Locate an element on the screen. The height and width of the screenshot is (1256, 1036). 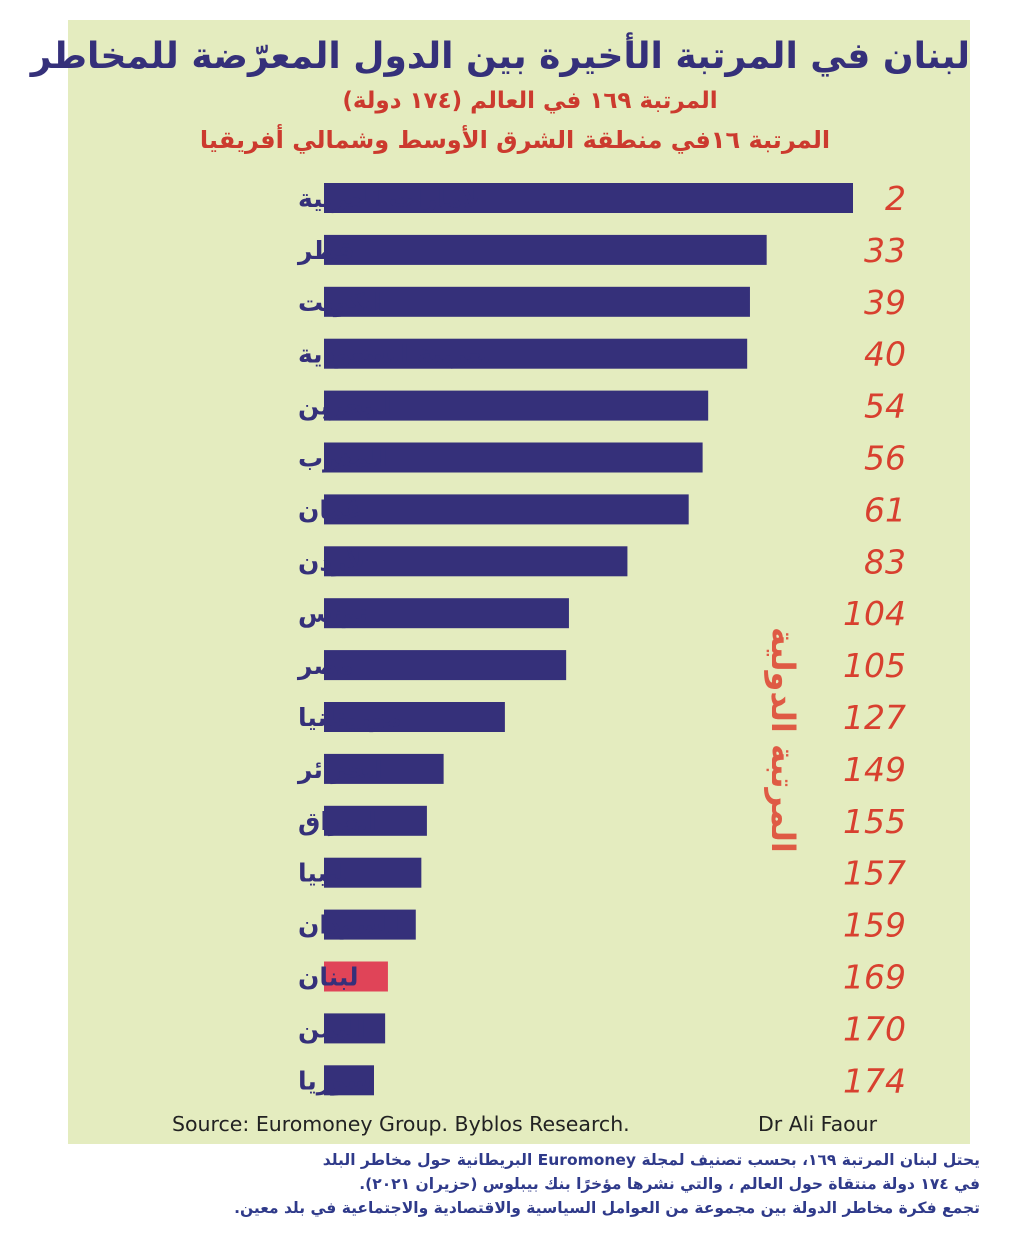
value-label: 56 is located at coordinates (885, 458).